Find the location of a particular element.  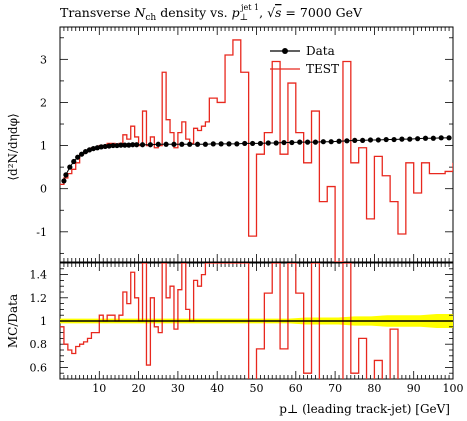

x-tick-label: 70 is located at coordinates (335, 388).